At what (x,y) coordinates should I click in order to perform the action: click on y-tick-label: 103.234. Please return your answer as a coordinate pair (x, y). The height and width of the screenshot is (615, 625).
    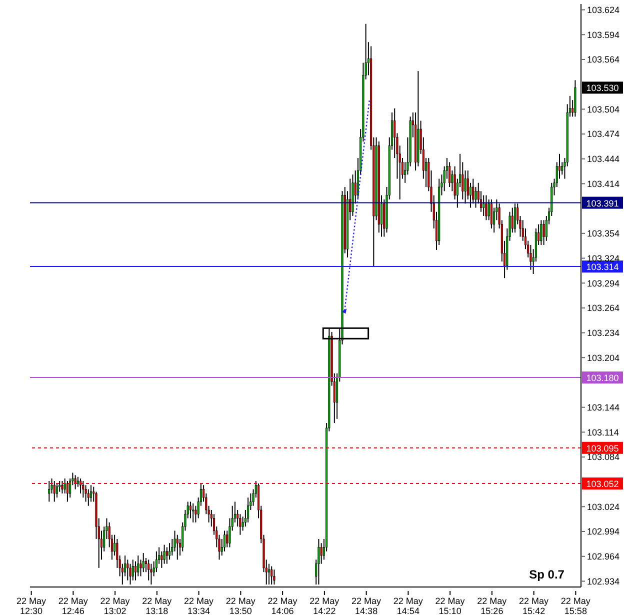
    Looking at the image, I should click on (603, 333).